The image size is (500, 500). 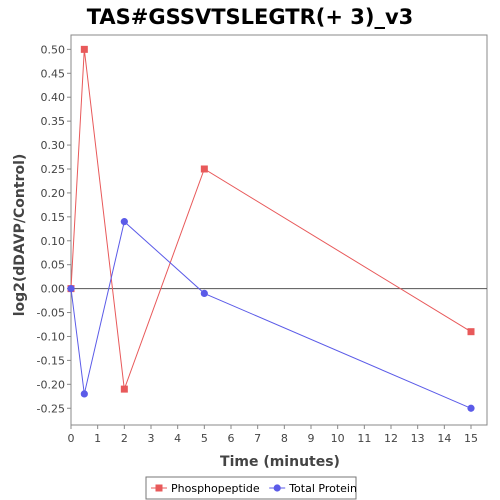 What do you see at coordinates (71, 438) in the screenshot?
I see `x-tick-label: 0` at bounding box center [71, 438].